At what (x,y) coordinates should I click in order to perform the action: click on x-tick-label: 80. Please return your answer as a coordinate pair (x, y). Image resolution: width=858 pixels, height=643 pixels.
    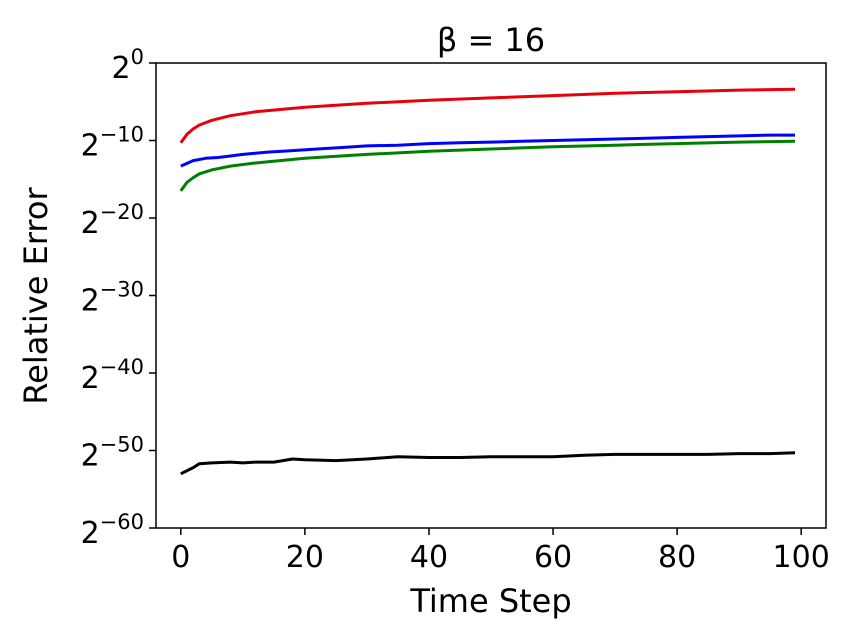
    Looking at the image, I should click on (677, 557).